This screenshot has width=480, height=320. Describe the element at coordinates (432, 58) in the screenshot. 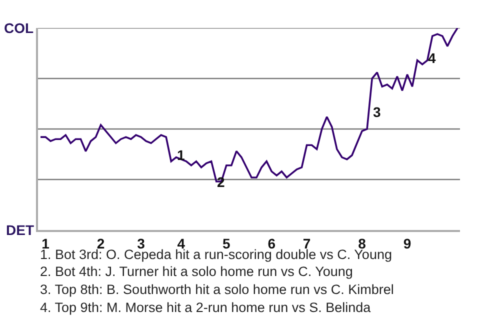

I see `annotation: 4` at that location.